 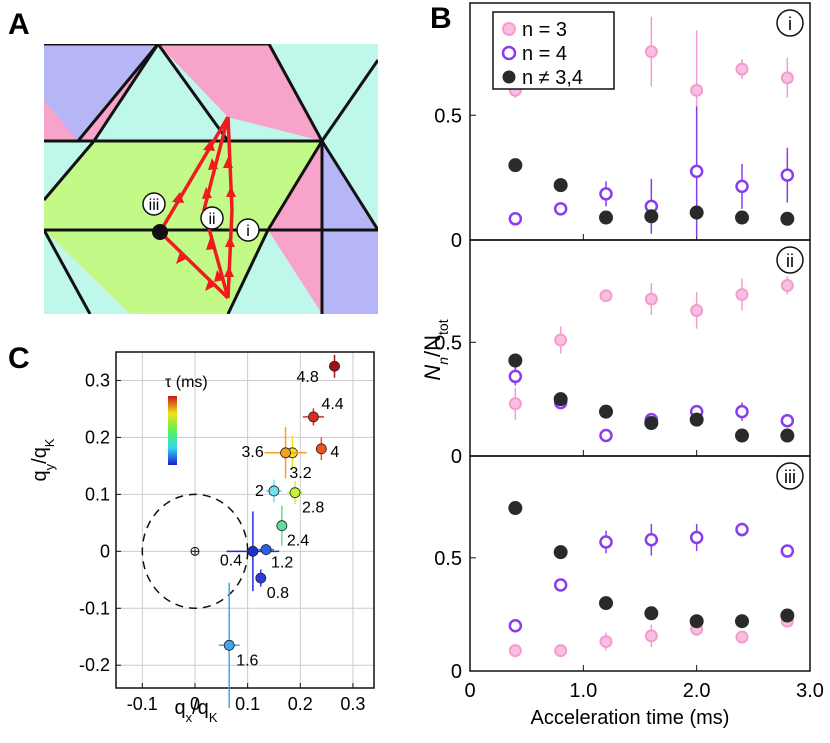 What do you see at coordinates (790, 261) in the screenshot?
I see `b-subplot-label: ii` at bounding box center [790, 261].